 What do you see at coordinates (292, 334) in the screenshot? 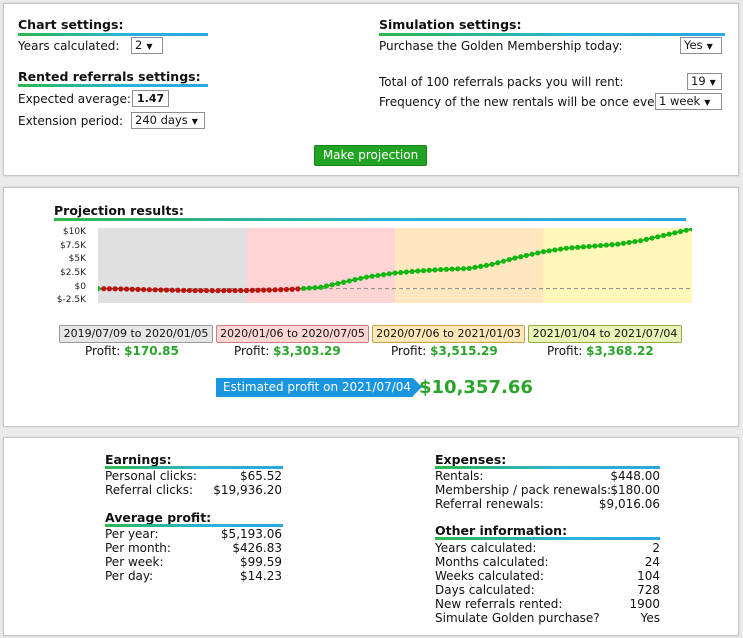
I see `period-tab-2: 2020/01/06 to 2020/07/05` at bounding box center [292, 334].